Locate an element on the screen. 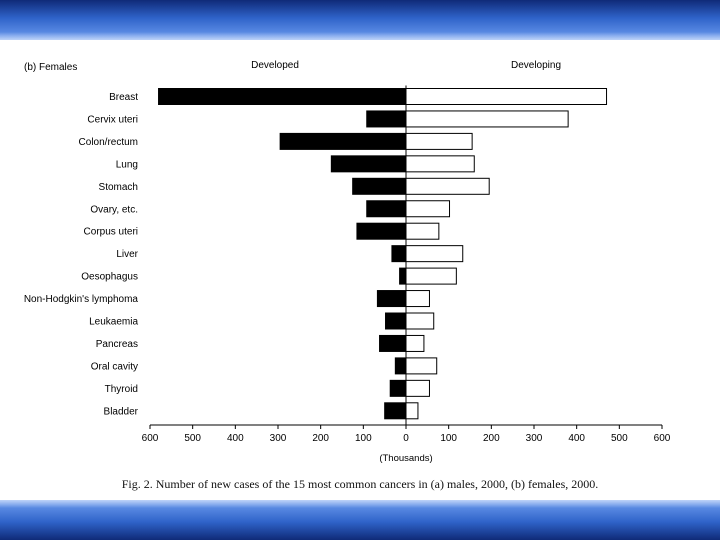 This screenshot has width=720, height=540. category-label: Bladder is located at coordinates (121, 411).